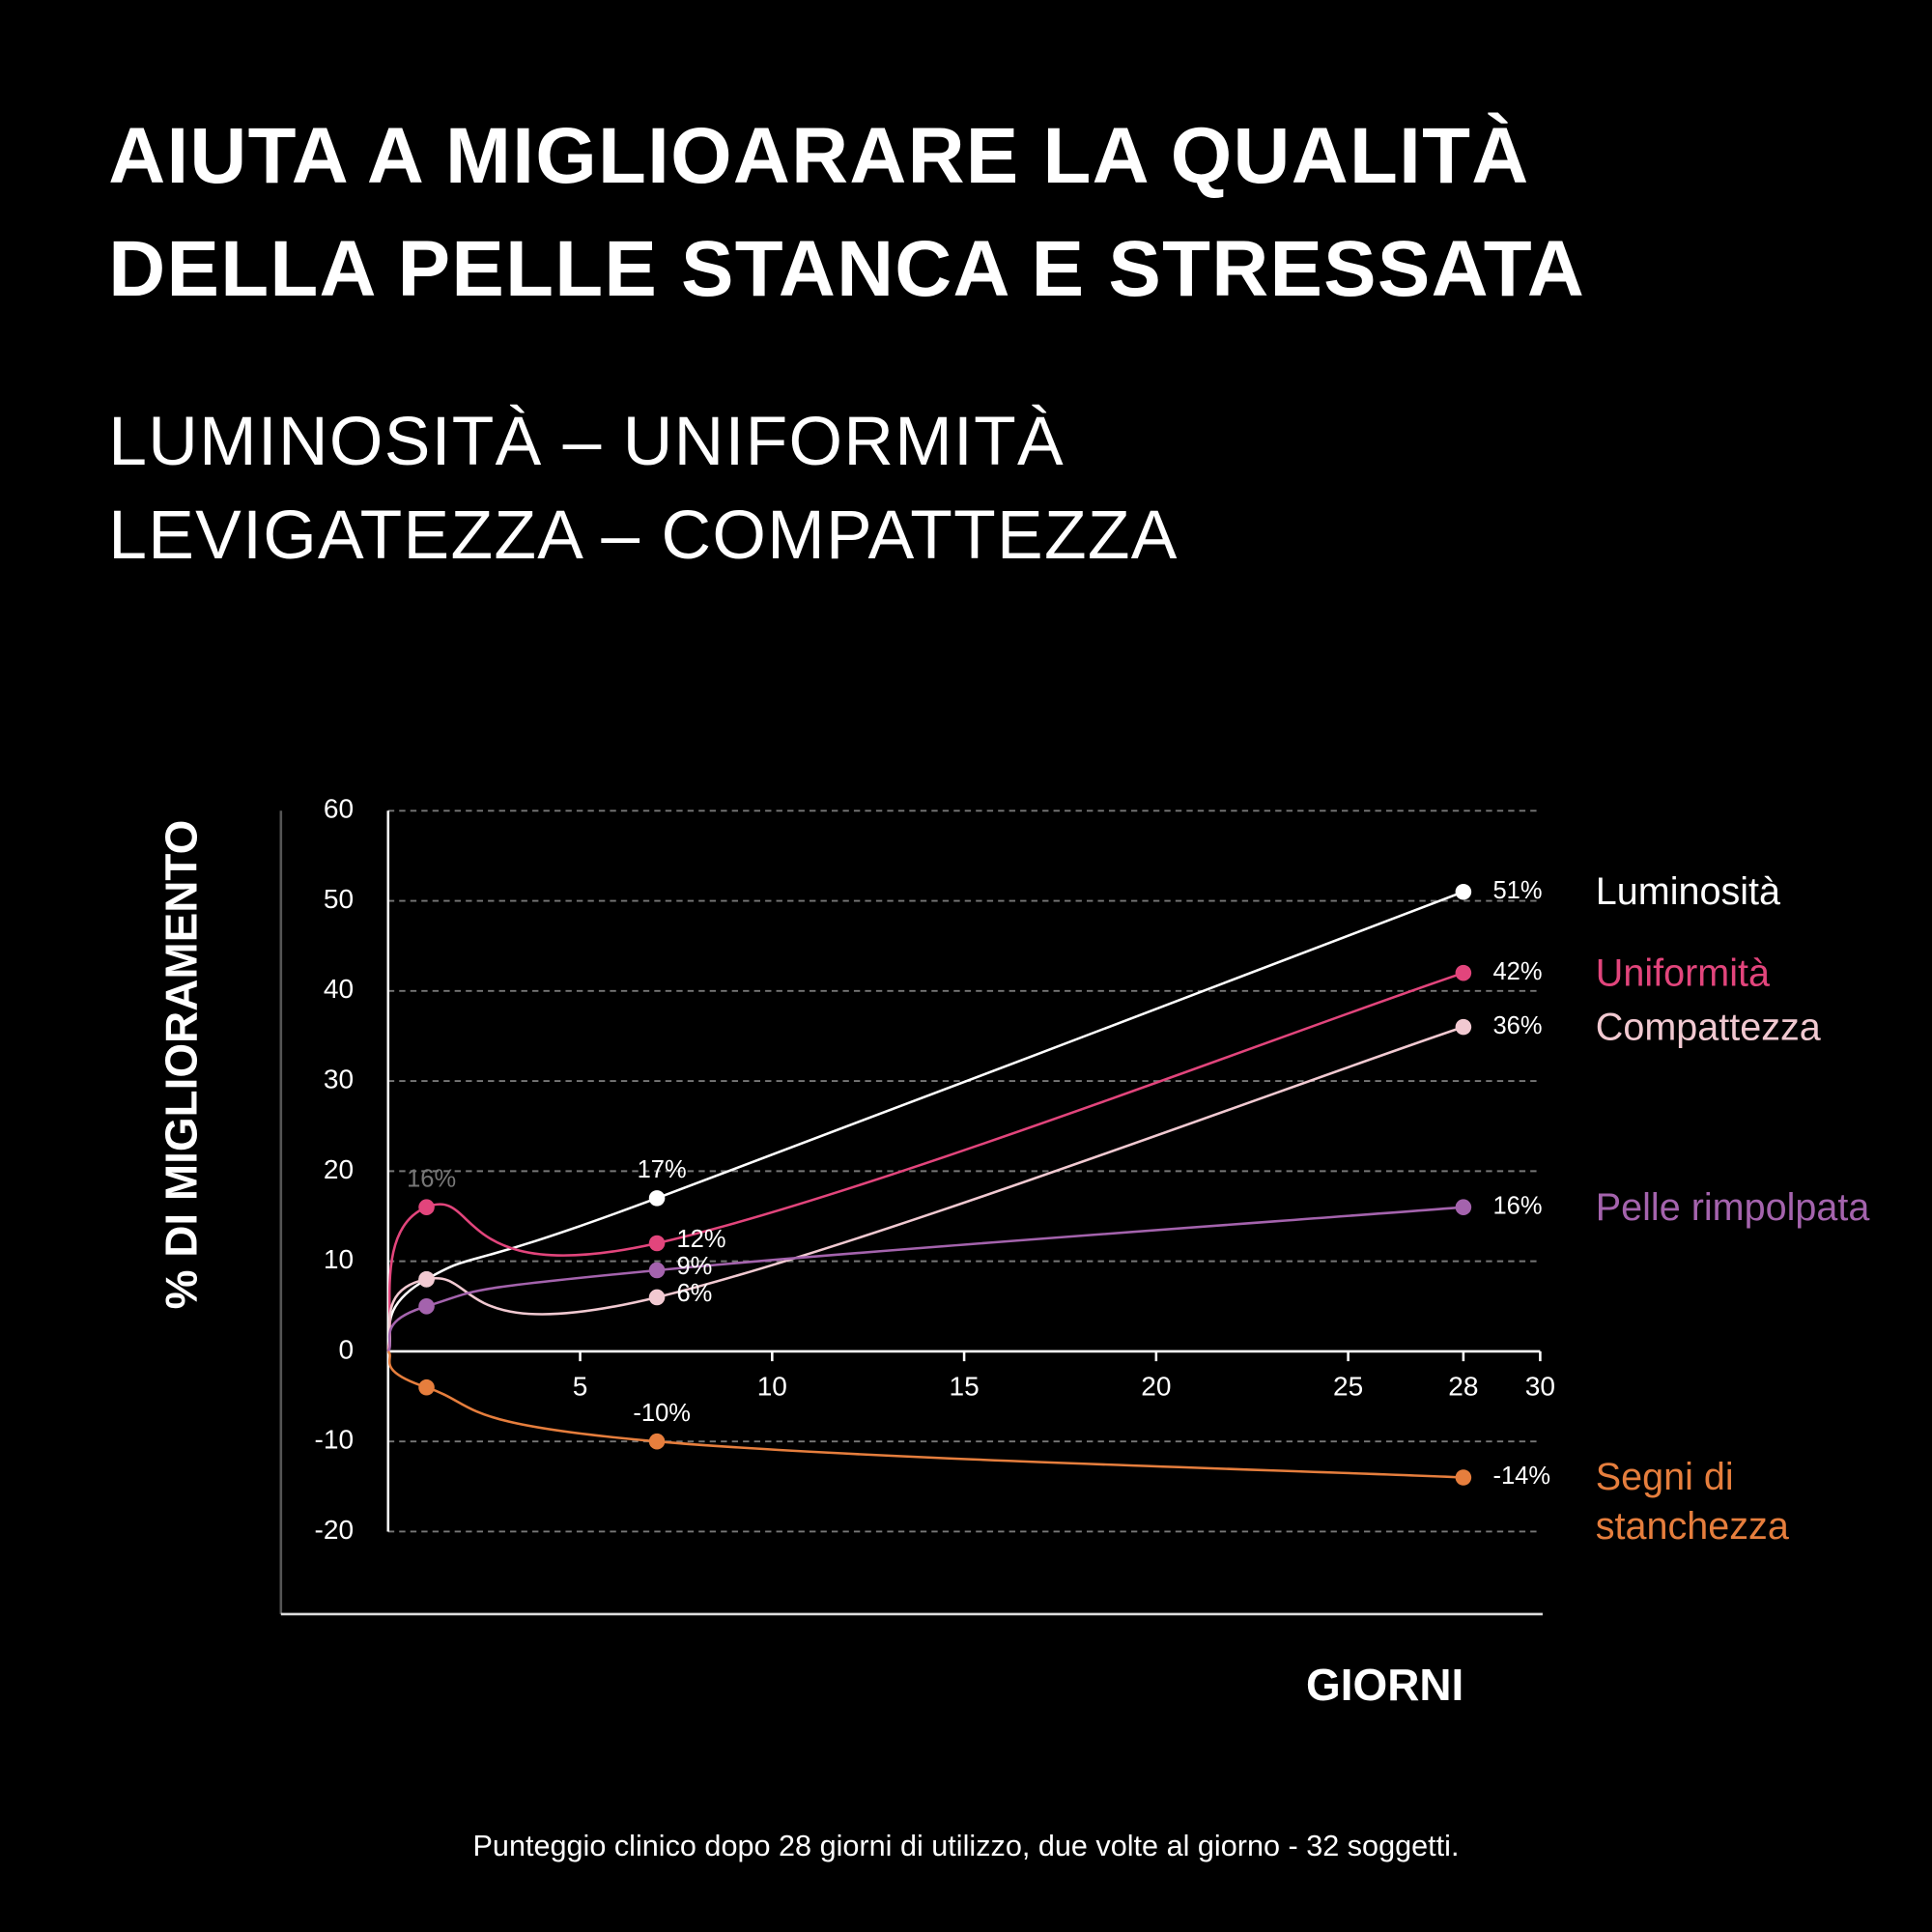 Image resolution: width=1932 pixels, height=1932 pixels. Describe the element at coordinates (339, 809) in the screenshot. I see `y-tick-label: 60` at that location.